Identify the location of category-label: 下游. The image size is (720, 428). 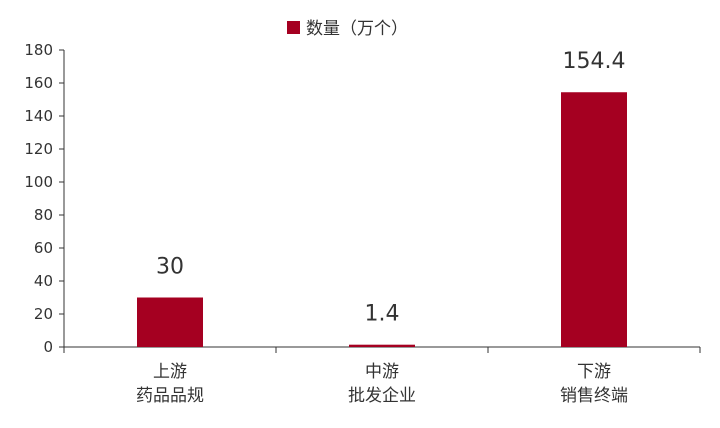
(594, 372).